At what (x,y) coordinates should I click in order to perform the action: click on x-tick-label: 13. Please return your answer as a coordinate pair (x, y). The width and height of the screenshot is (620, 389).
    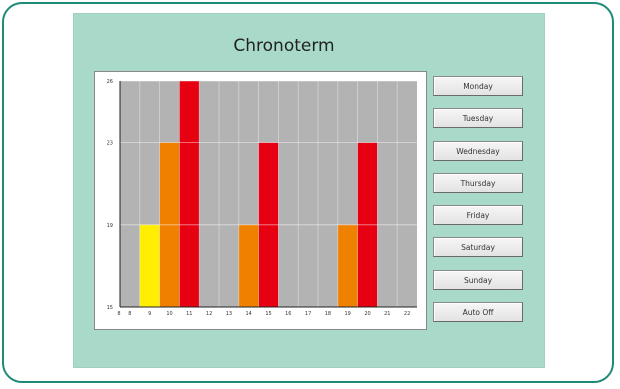
    Looking at the image, I should click on (229, 314).